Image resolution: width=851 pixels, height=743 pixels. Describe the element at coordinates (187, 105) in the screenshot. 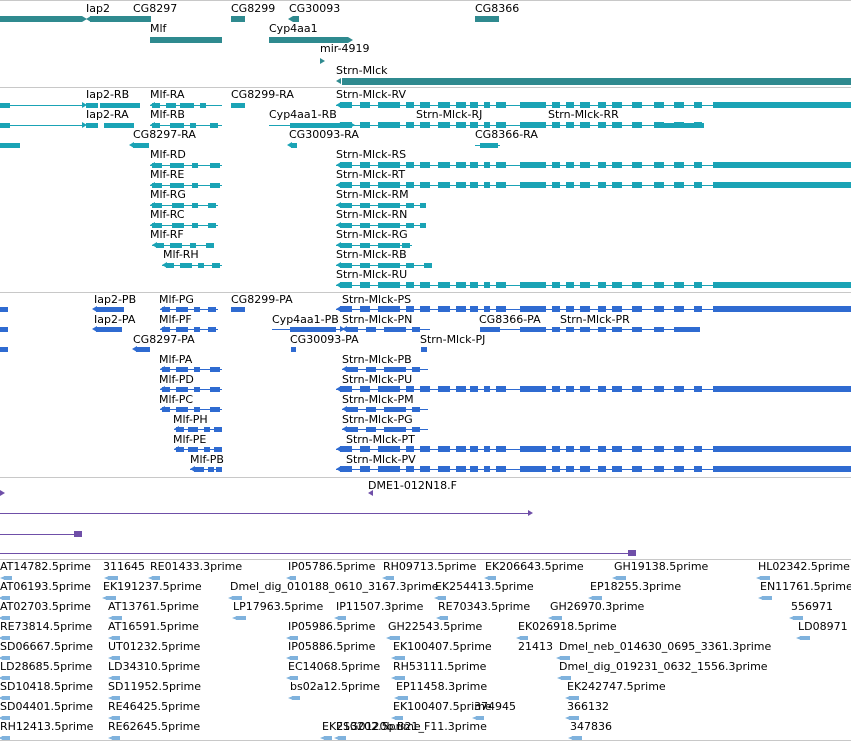

I see `transcript-mlf-ra-exon` at that location.